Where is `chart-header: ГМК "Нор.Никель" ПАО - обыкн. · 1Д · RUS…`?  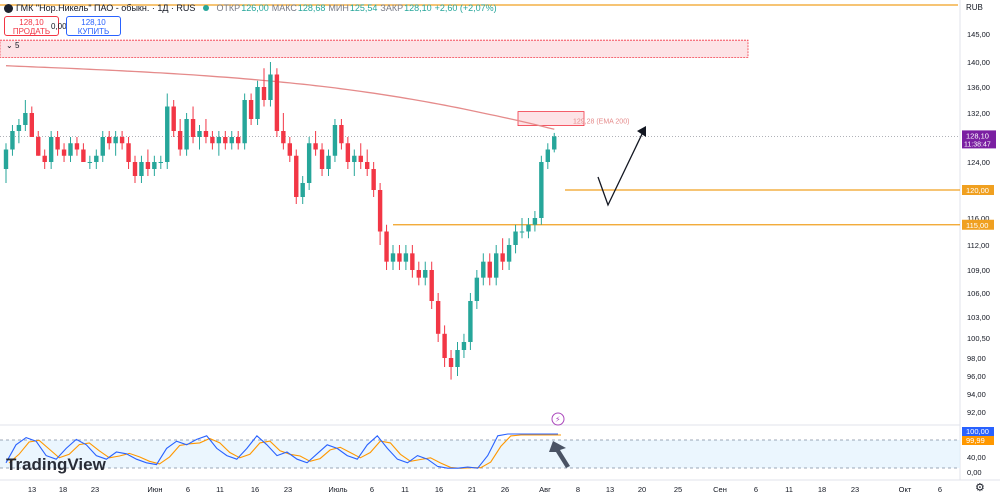
chart-header: ГМК "Нор.Никель" ПАО - обыкн. · 1Д · RUS… is located at coordinates (250, 8).